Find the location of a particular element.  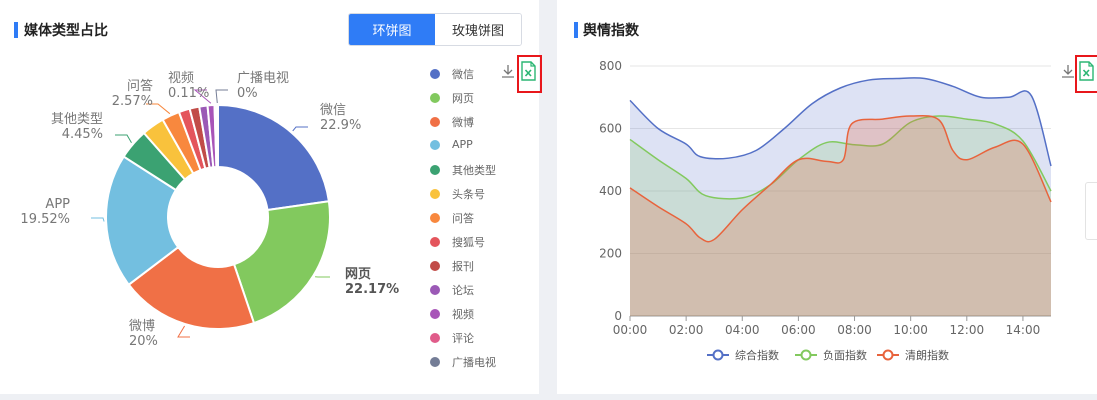

legend-item-11: 评论 is located at coordinates (452, 338).